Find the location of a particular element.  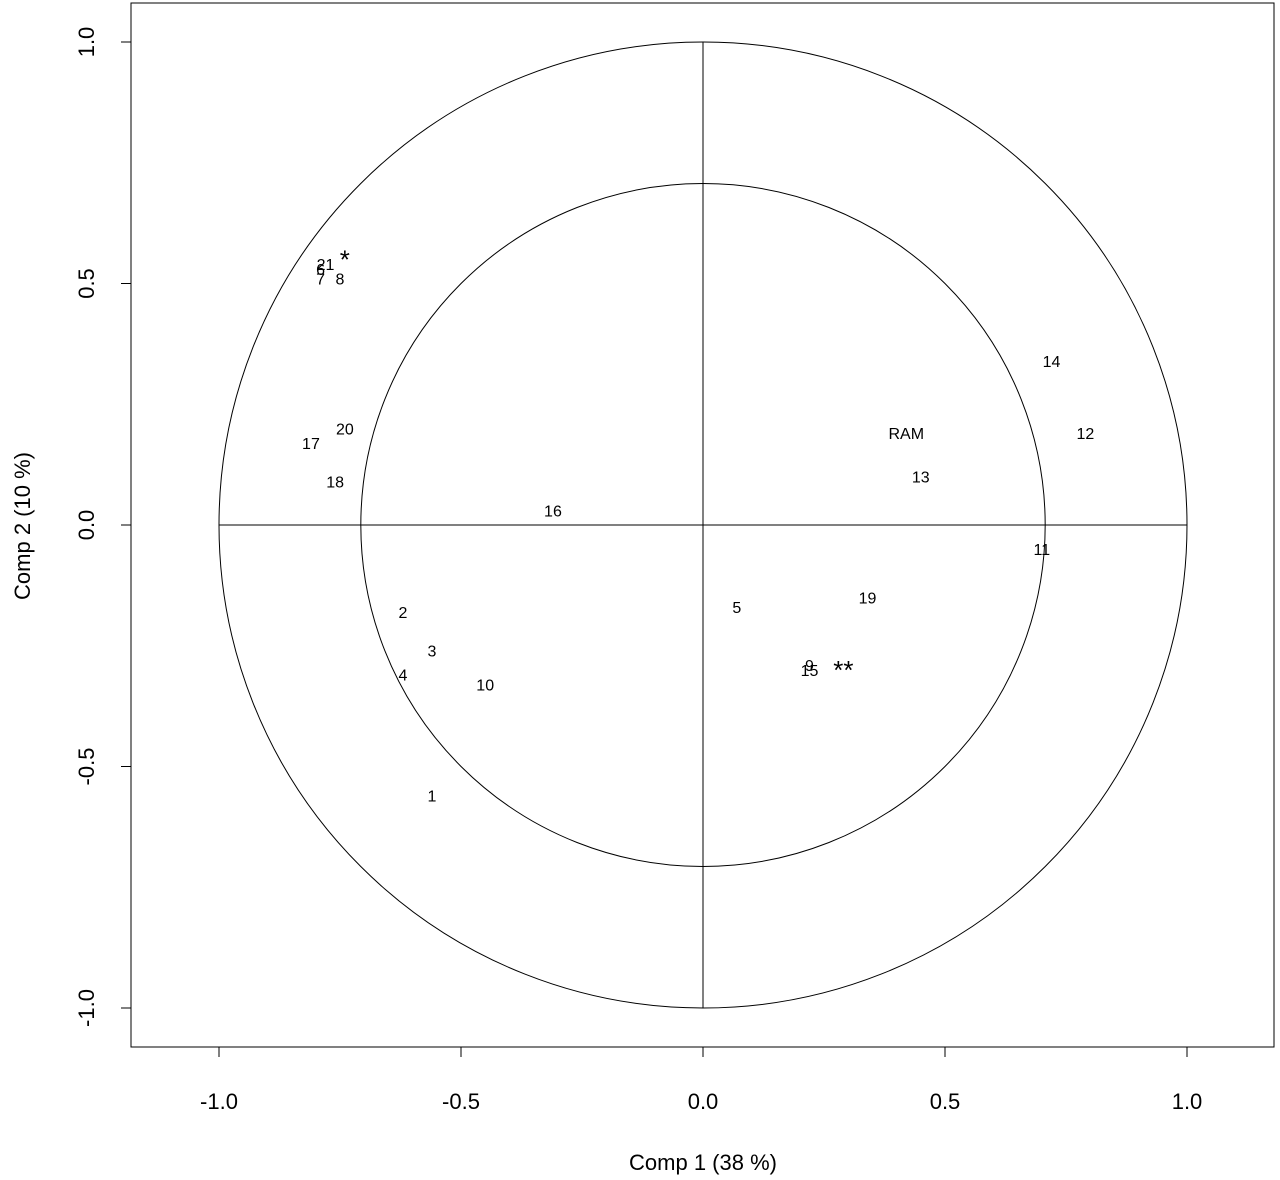

point-label-11: 11 is located at coordinates (1041, 550).